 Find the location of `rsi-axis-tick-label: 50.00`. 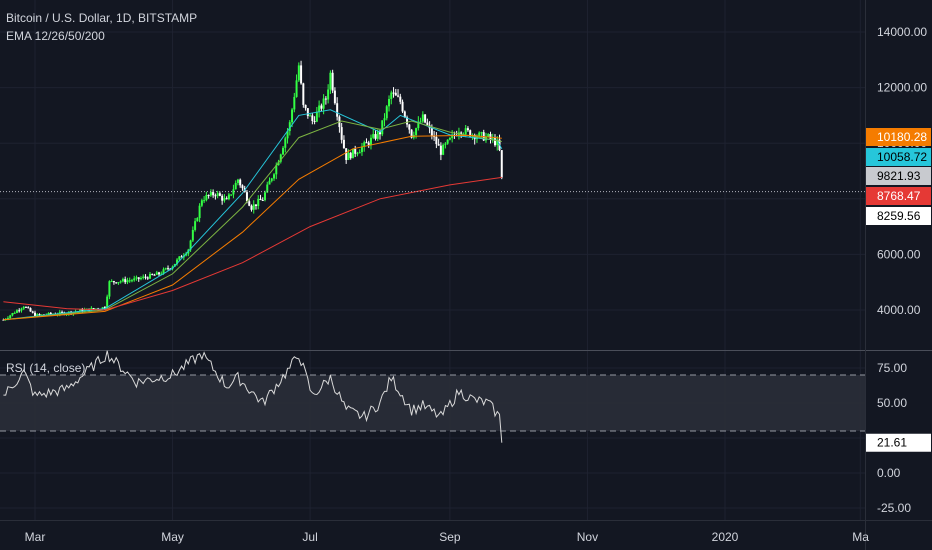

rsi-axis-tick-label: 50.00 is located at coordinates (892, 403).